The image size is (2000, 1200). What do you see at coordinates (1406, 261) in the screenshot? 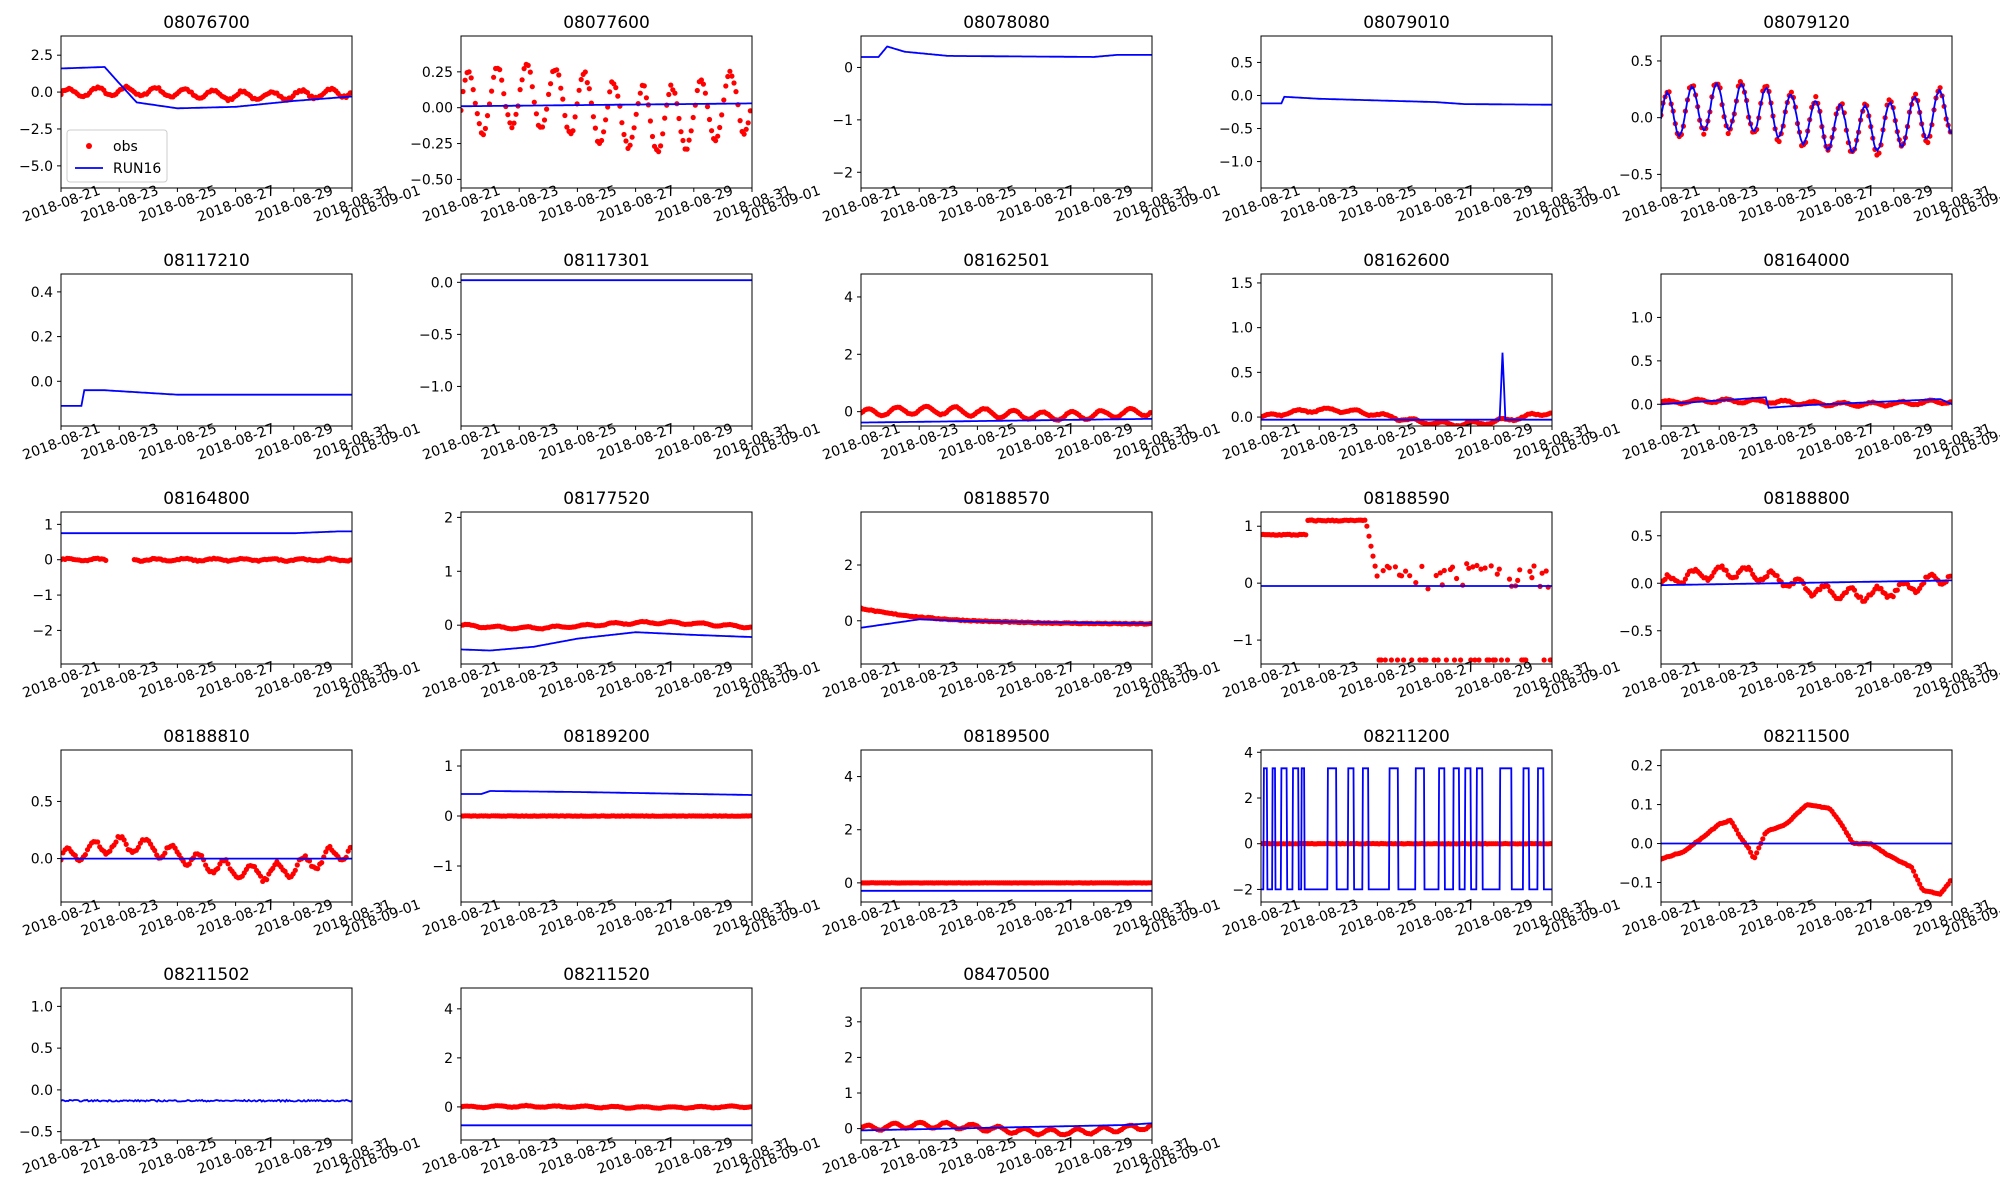
I see `subplot-title: 08162600` at bounding box center [1406, 261].